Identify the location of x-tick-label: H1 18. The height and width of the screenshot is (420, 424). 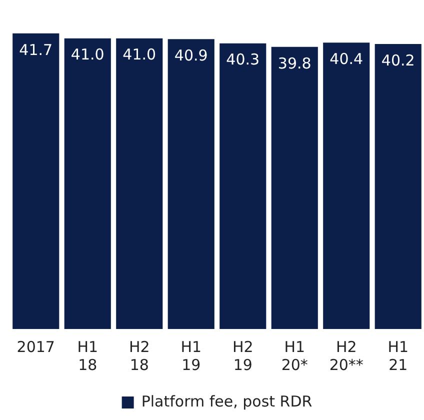
(87, 356).